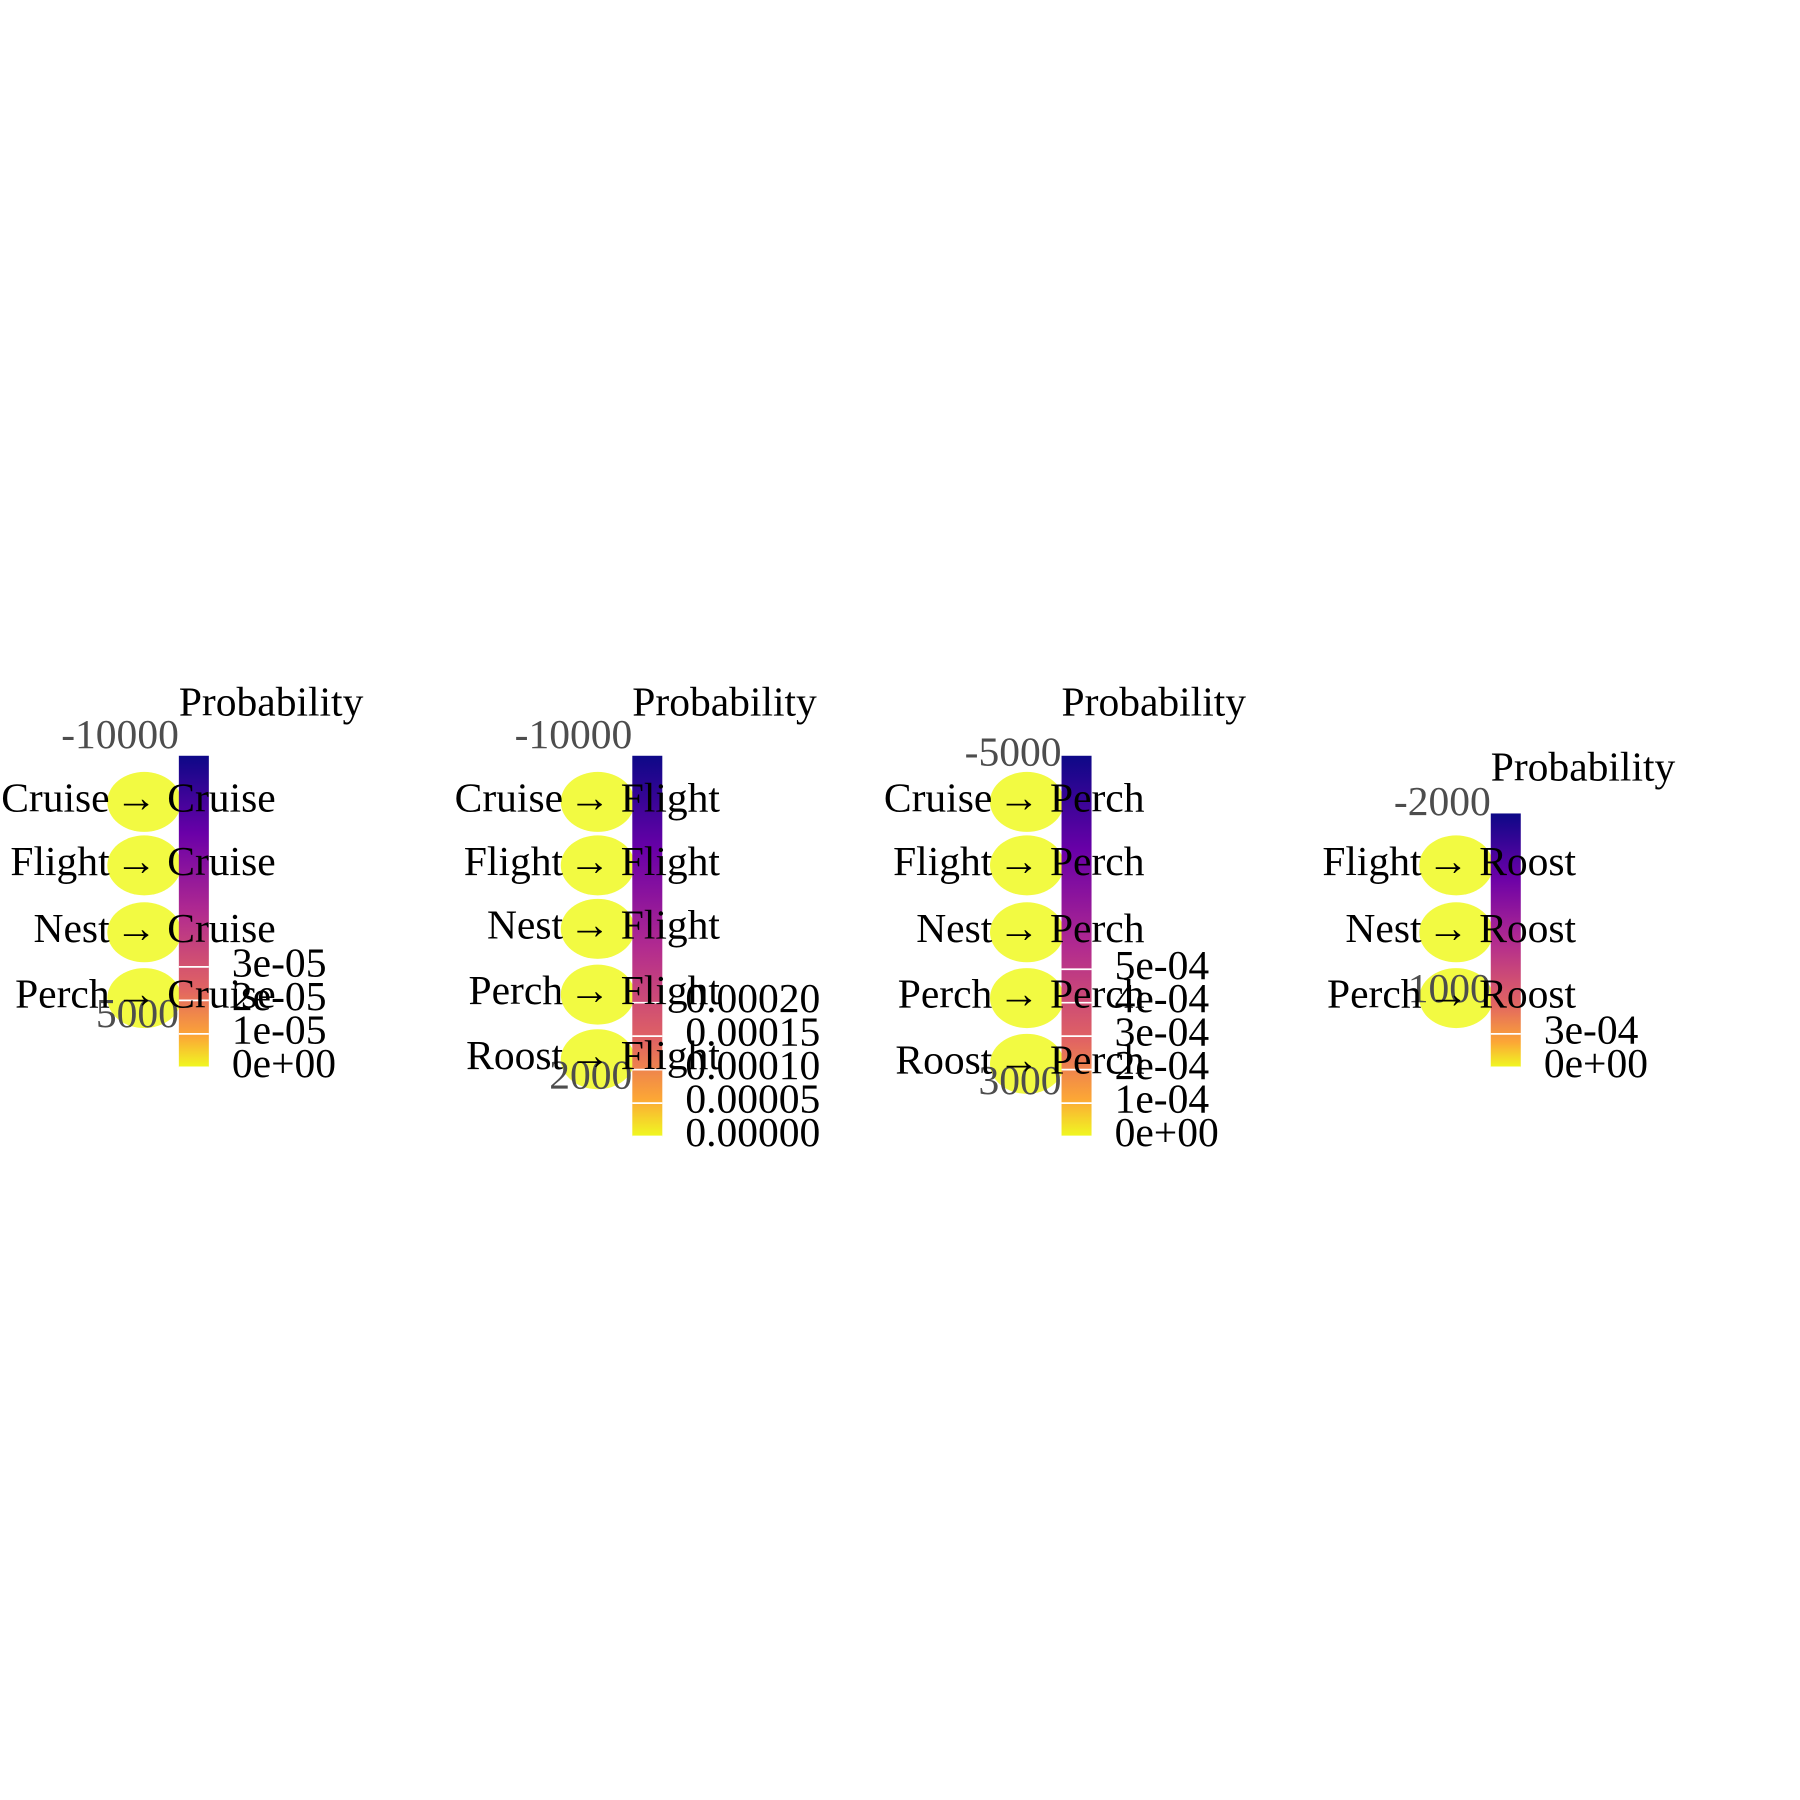 The height and width of the screenshot is (1800, 1800). I want to click on legend-tick-label: 4e-04, so click(1162, 998).